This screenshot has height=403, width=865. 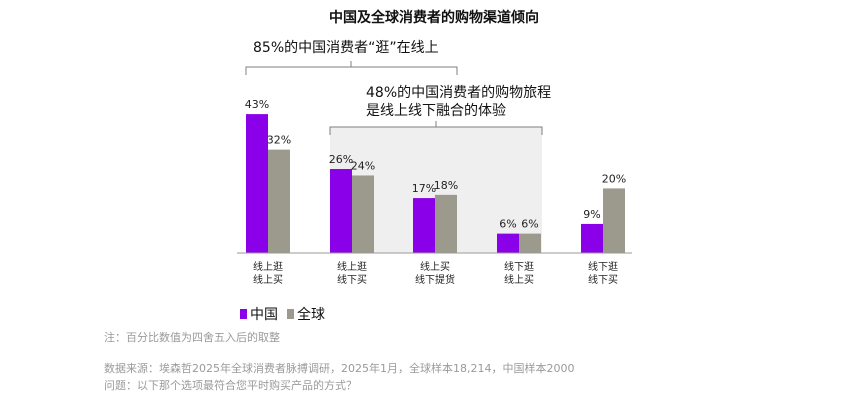 What do you see at coordinates (264, 315) in the screenshot?
I see `legend-label-china: 中国` at bounding box center [264, 315].